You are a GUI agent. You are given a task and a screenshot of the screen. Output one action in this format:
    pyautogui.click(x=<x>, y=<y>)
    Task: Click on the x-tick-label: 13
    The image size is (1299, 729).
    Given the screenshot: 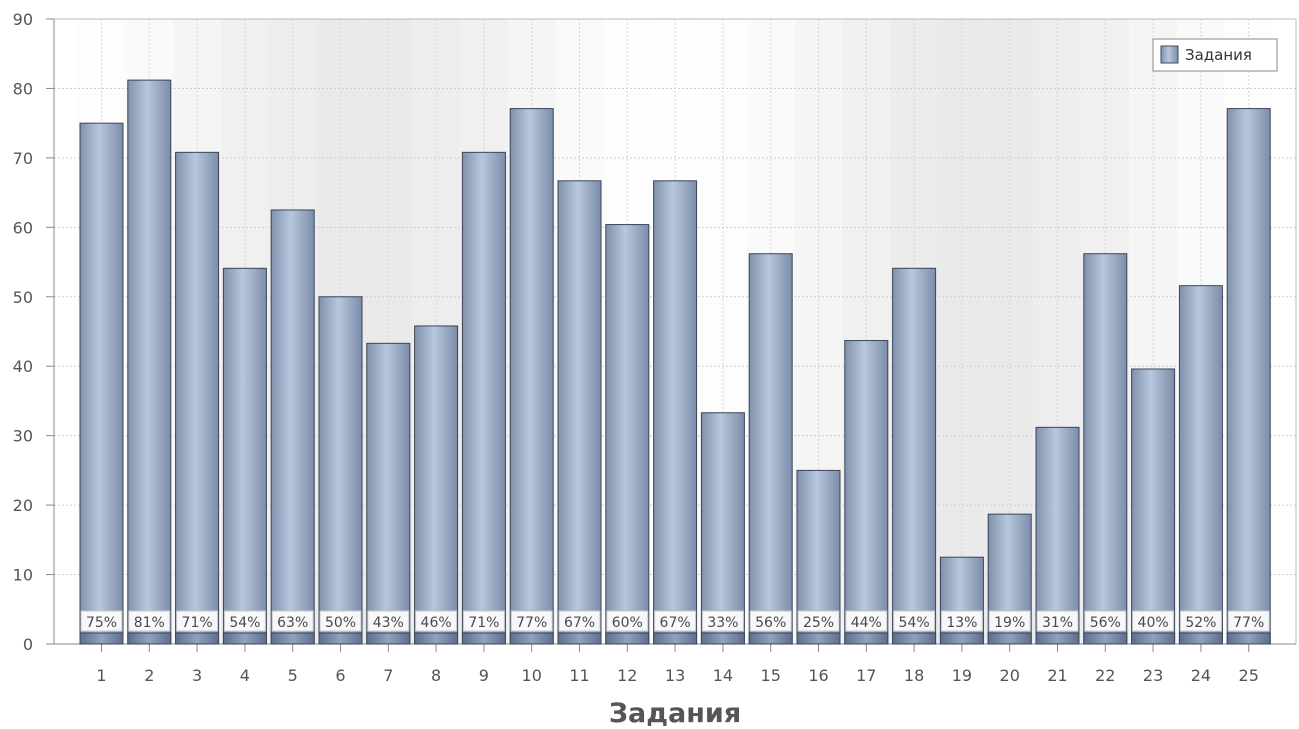 What is the action you would take?
    pyautogui.click(x=675, y=675)
    